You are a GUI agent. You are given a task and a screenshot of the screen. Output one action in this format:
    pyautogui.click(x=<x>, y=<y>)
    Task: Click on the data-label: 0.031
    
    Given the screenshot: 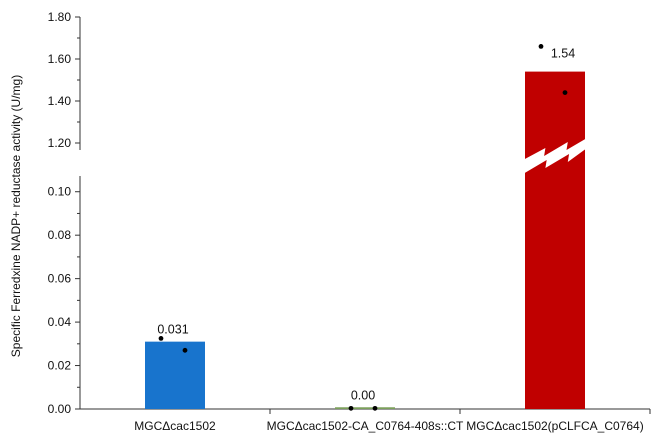 What is the action you would take?
    pyautogui.click(x=172, y=330)
    